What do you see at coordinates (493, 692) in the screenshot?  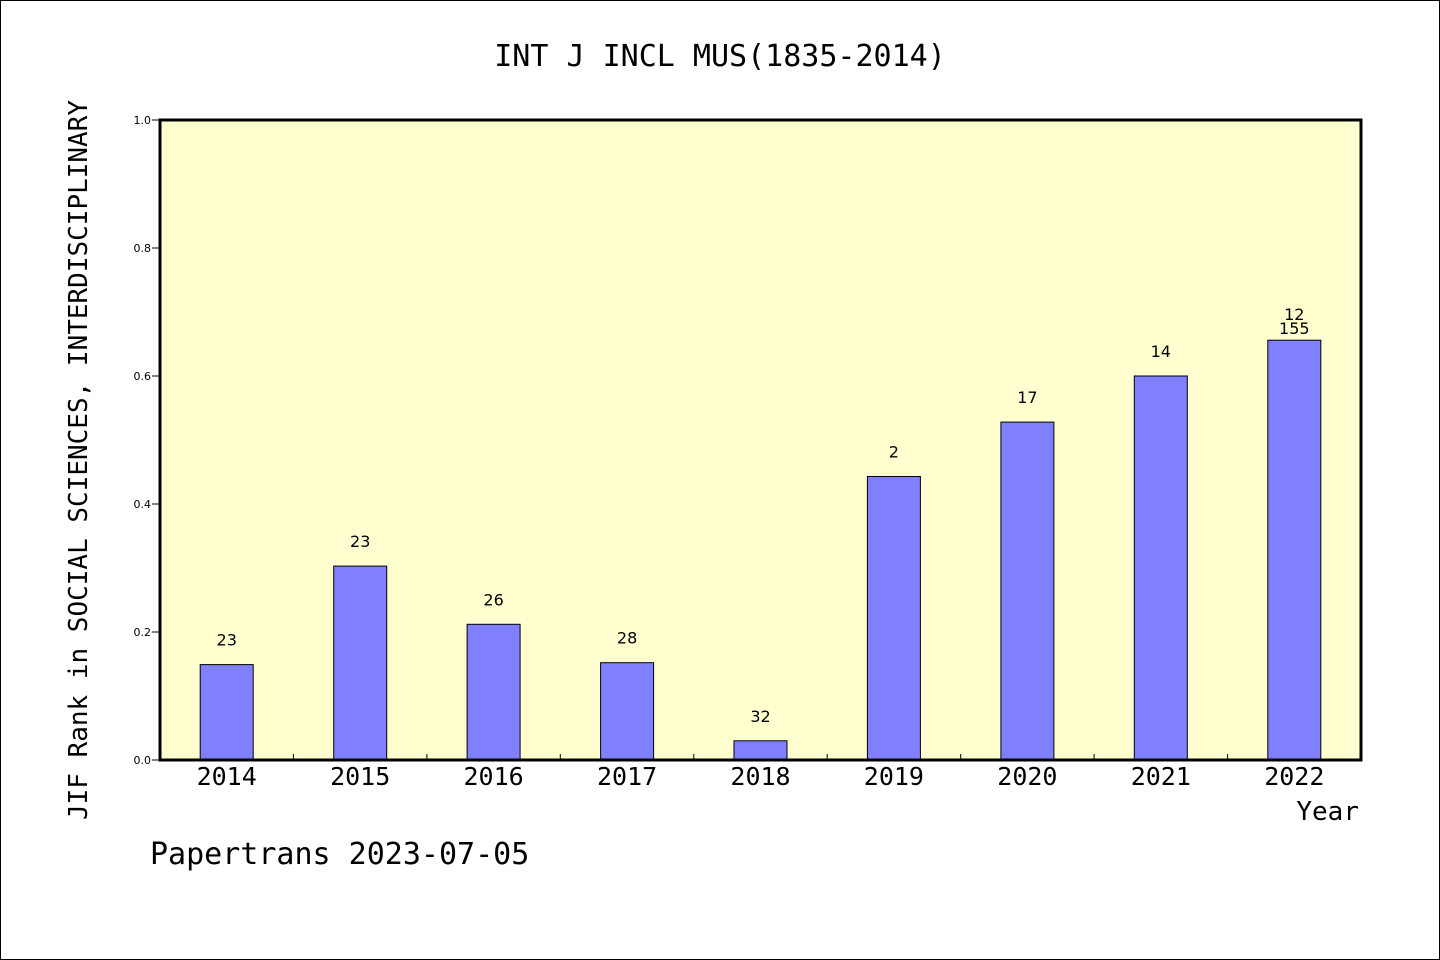 I see `bar-2016` at bounding box center [493, 692].